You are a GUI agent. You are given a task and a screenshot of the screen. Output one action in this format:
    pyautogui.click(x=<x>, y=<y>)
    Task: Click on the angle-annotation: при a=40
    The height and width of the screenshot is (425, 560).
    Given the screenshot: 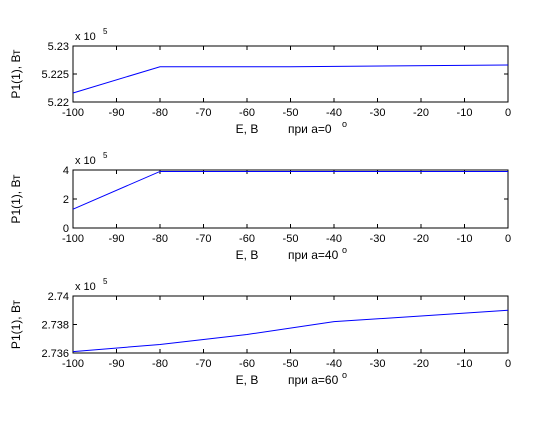 What is the action you would take?
    pyautogui.click(x=313, y=255)
    